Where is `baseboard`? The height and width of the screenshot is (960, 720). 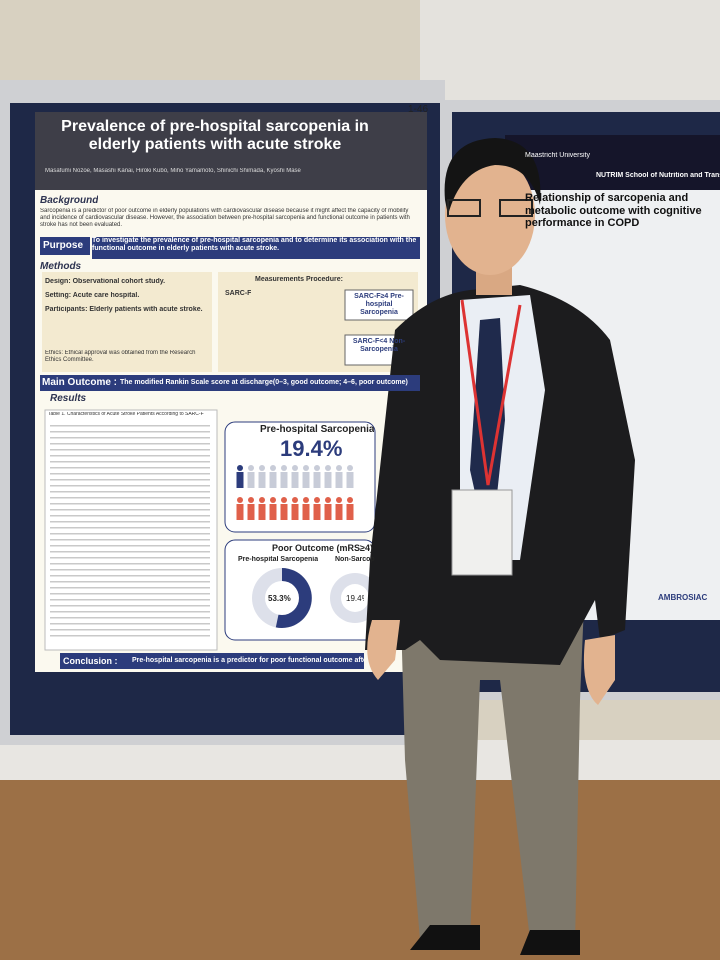
baseboard is located at coordinates (360, 760).